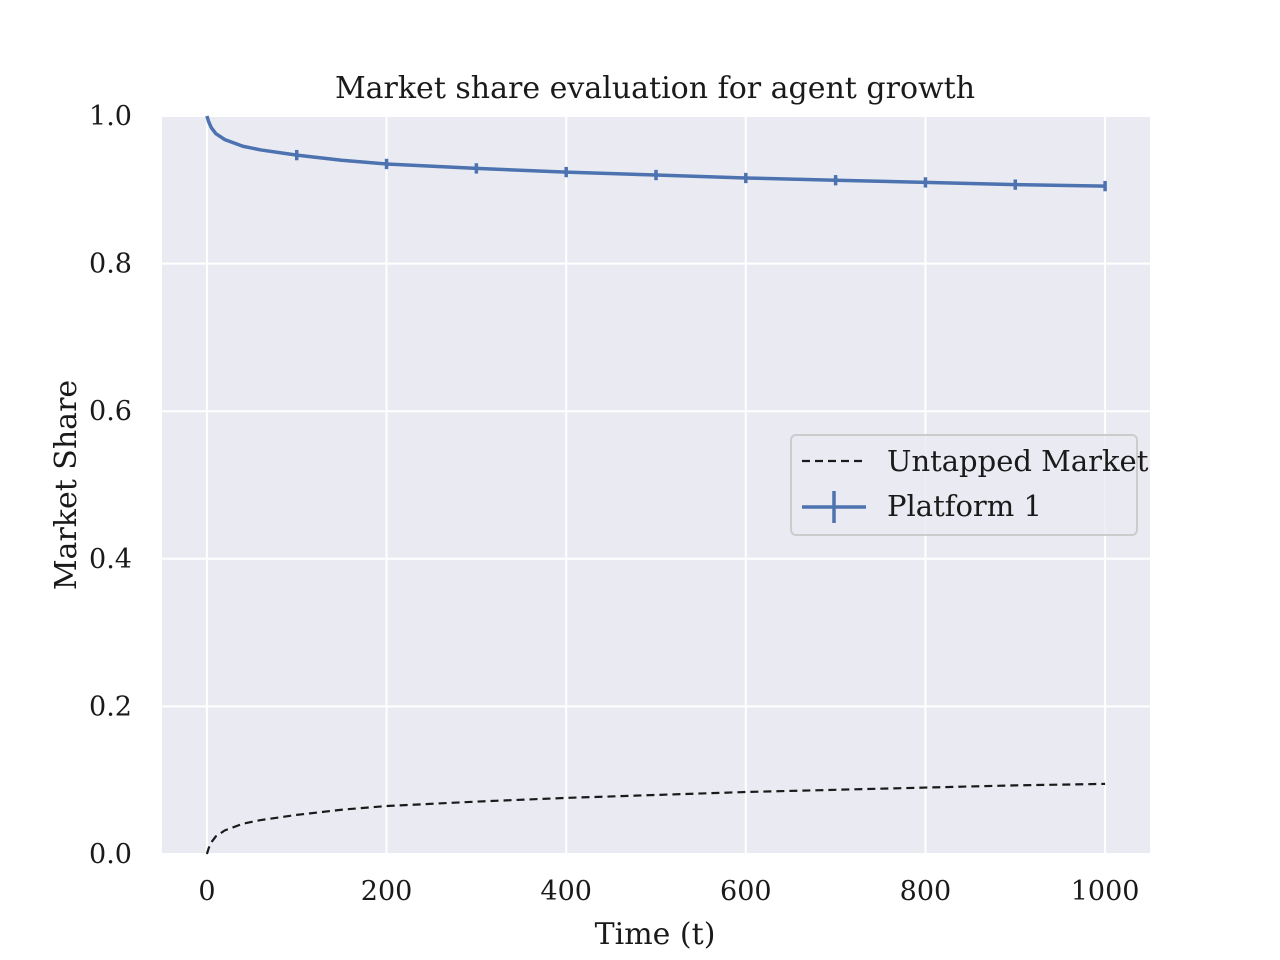  What do you see at coordinates (387, 891) in the screenshot?
I see `x-tick-label-1: 200` at bounding box center [387, 891].